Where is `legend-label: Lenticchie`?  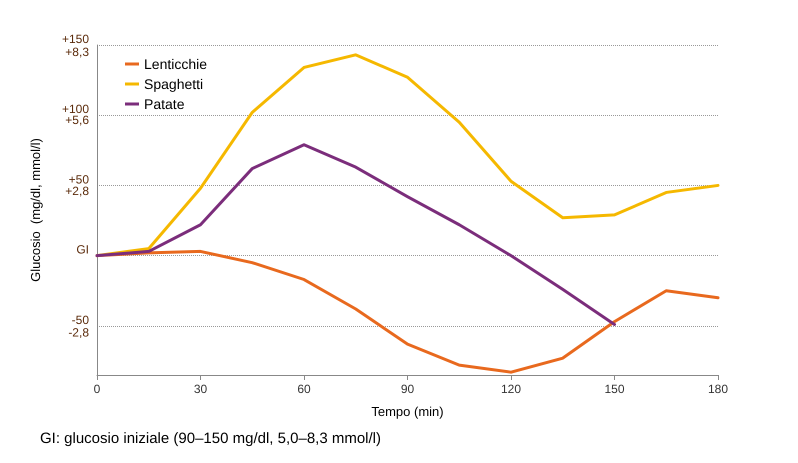
legend-label: Lenticchie is located at coordinates (176, 64).